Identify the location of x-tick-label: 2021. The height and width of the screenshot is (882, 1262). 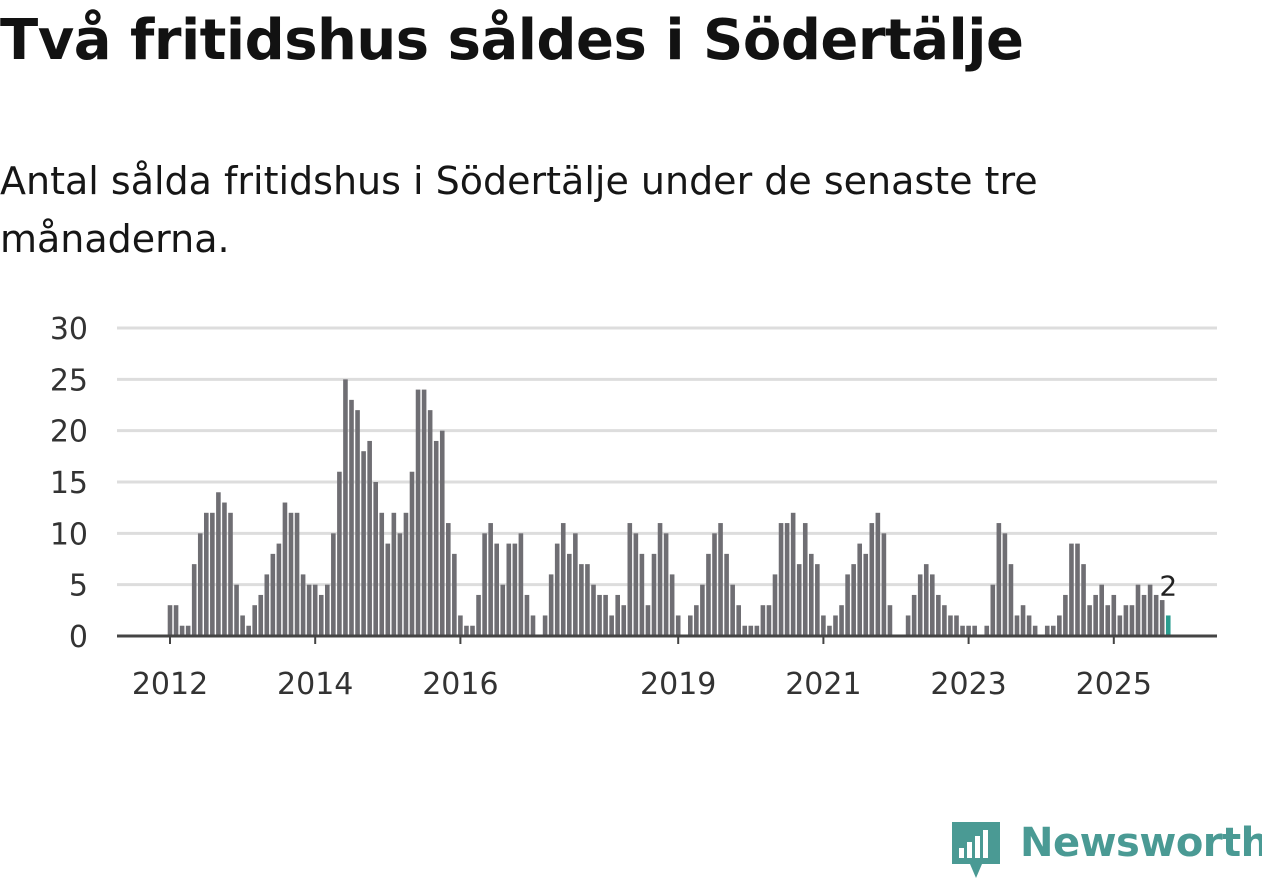
(823, 684).